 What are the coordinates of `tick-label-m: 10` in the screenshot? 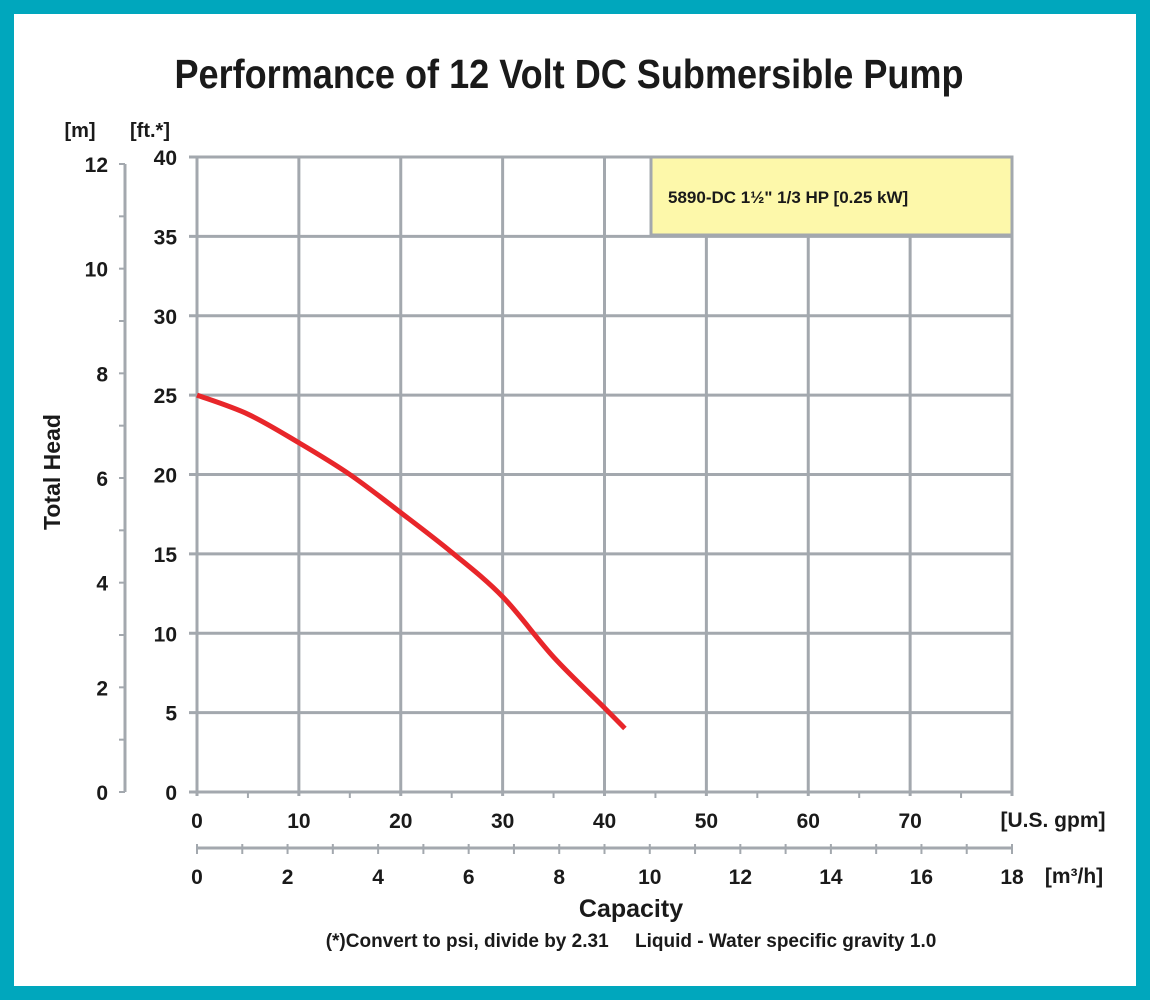 It's located at (96, 270).